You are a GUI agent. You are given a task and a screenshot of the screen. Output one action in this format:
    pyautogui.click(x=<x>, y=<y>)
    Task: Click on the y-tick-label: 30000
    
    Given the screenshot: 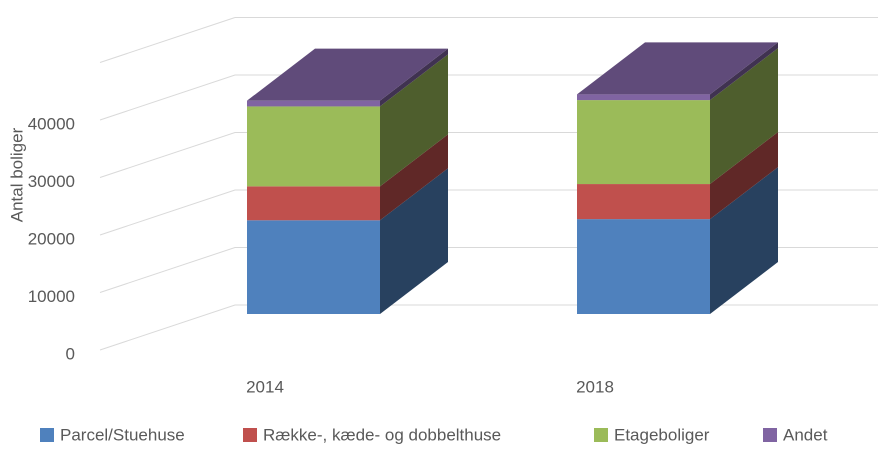 What is the action you would take?
    pyautogui.click(x=51, y=181)
    